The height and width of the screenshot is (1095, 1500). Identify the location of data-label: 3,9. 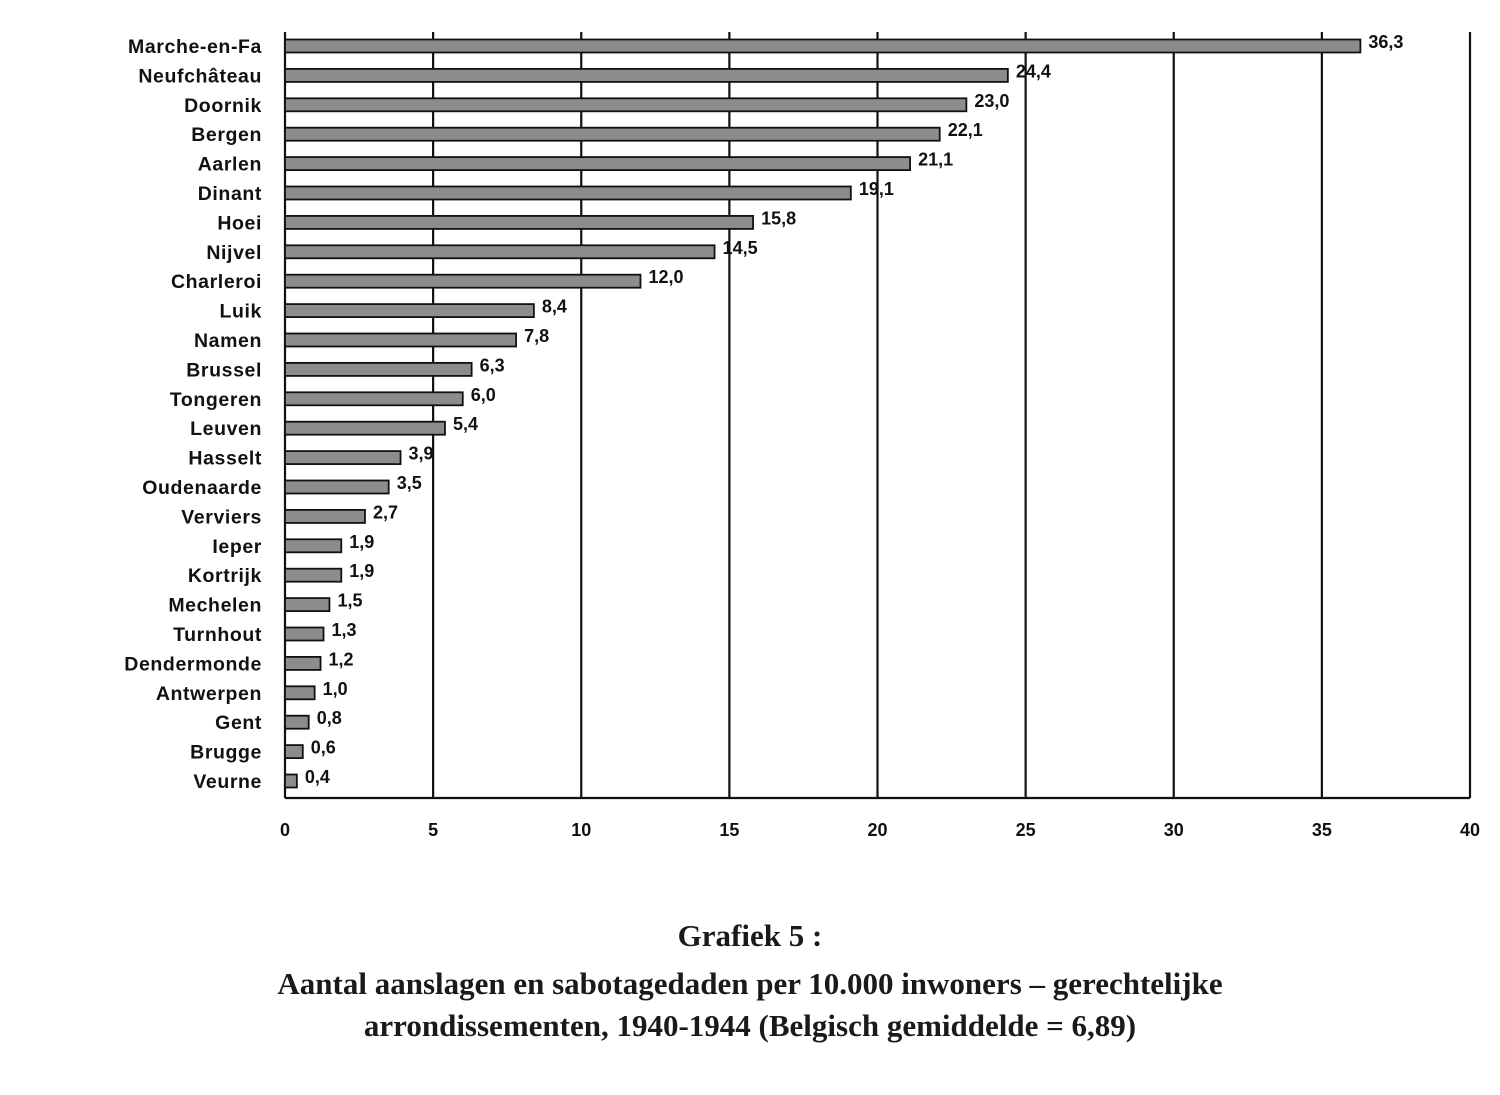
(421, 454).